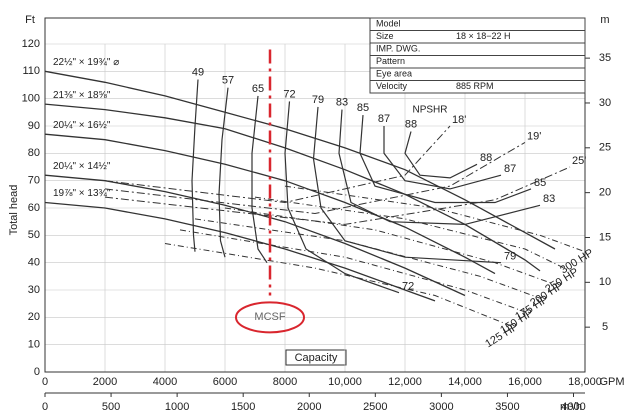 The image size is (640, 418). Describe the element at coordinates (34, 181) in the screenshot. I see `y-tick-label: 70` at that location.